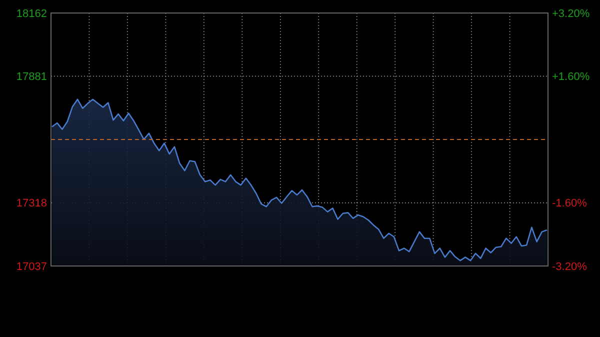 The image size is (600, 337). What do you see at coordinates (570, 266) in the screenshot?
I see `y2-tick-label: -3.20%` at bounding box center [570, 266].